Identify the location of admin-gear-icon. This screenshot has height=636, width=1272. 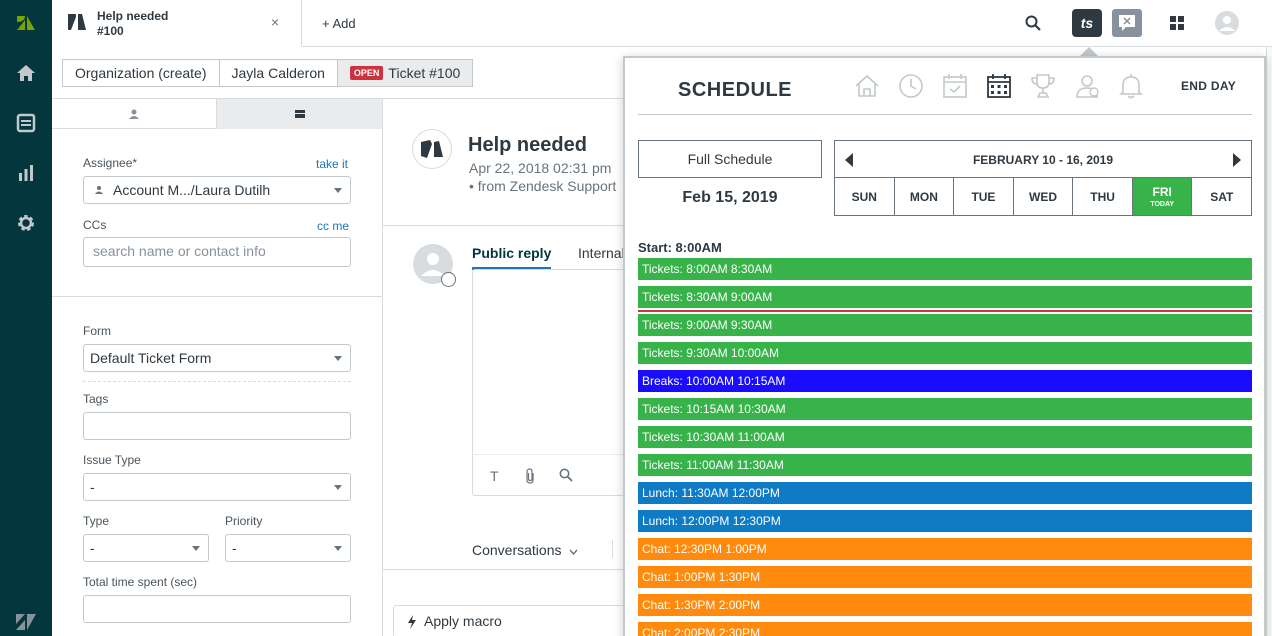
(26, 223).